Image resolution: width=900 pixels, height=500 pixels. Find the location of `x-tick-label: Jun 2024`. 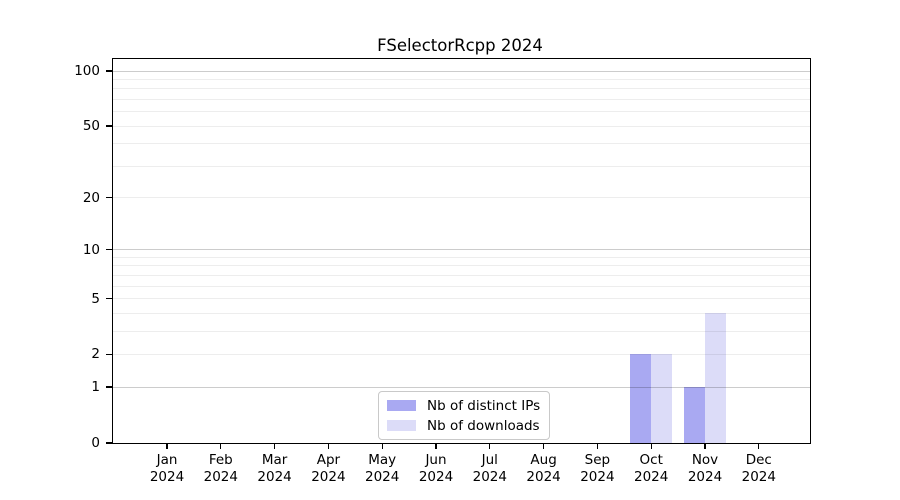

x-tick-label: Jun 2024 is located at coordinates (436, 468).